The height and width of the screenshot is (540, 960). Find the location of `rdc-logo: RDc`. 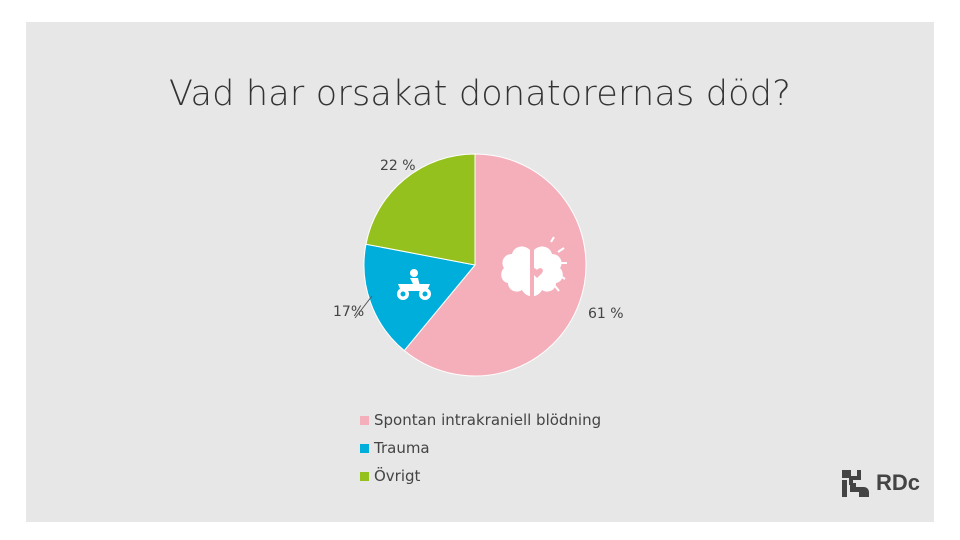

rdc-logo: RDc is located at coordinates (880, 483).